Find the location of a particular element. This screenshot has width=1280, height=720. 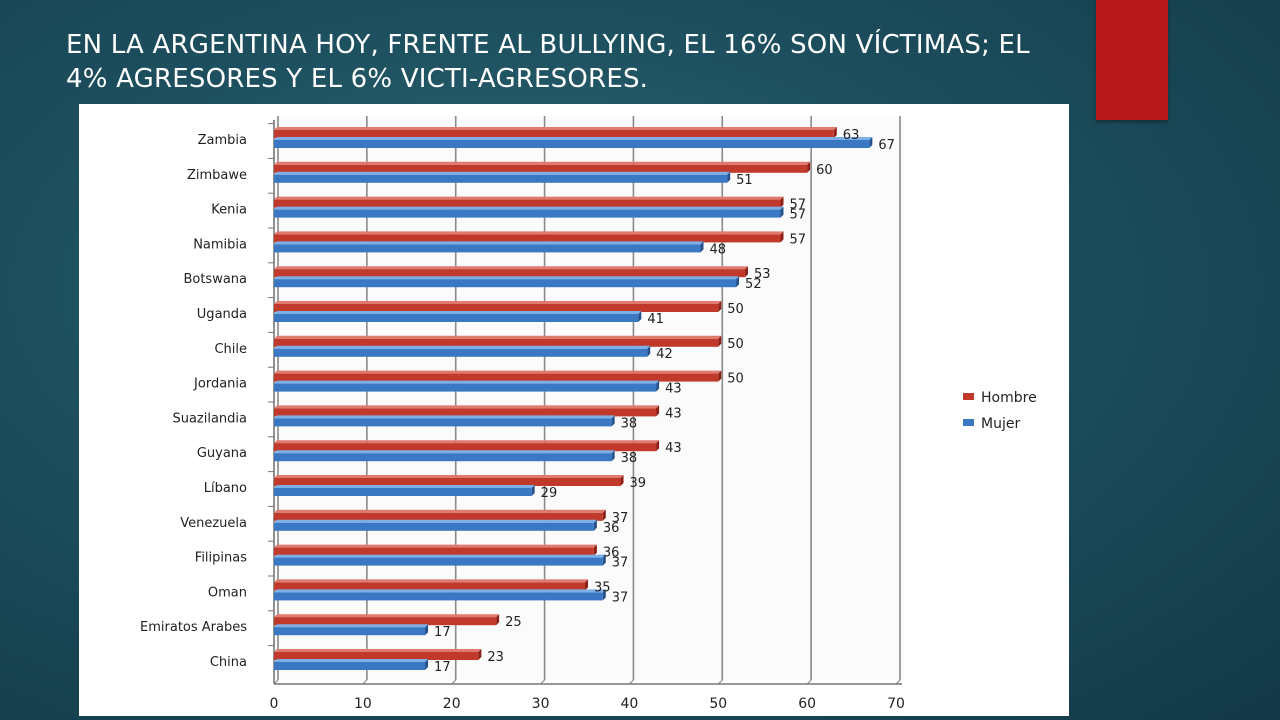

x-tick-label: 0 is located at coordinates (274, 704).